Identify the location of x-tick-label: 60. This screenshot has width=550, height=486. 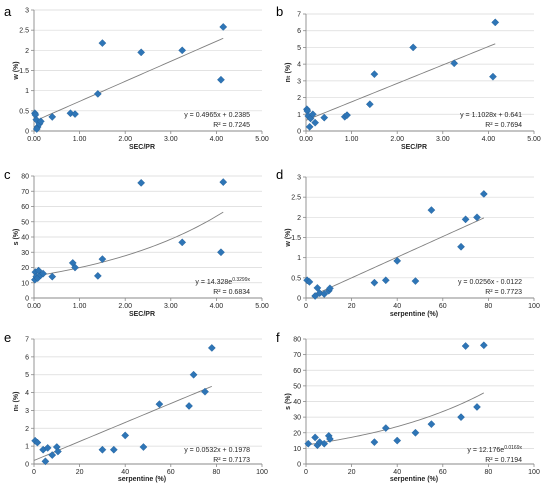
(443, 472).